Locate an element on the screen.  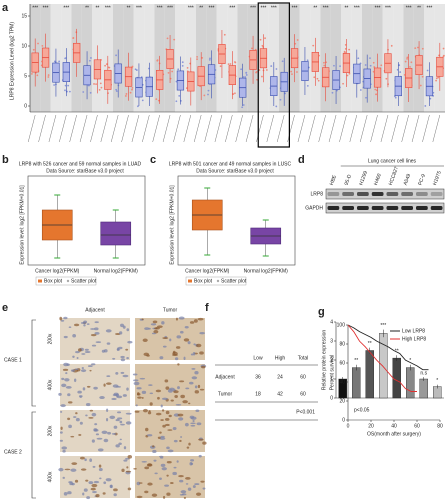
column-label: Adjacent is located at coordinates (95, 310).